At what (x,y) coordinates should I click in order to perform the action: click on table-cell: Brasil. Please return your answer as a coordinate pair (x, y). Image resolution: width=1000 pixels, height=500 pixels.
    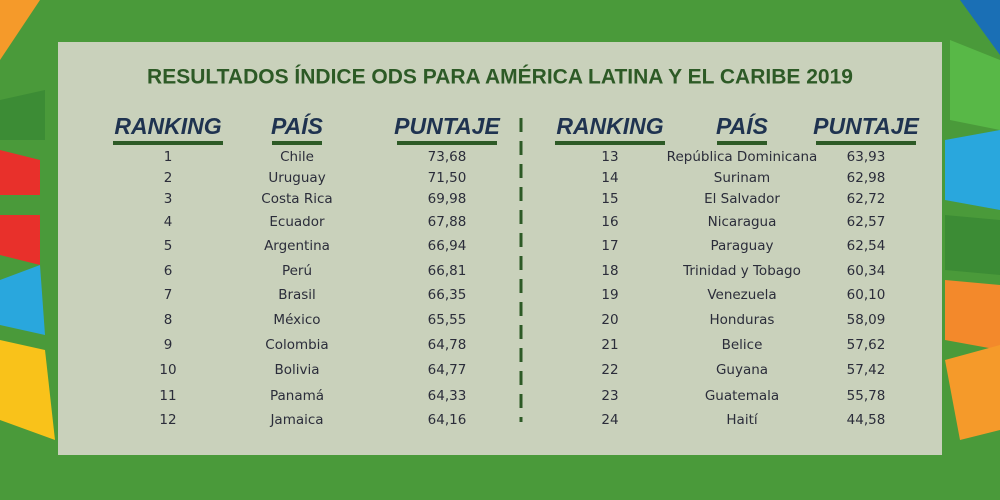
    Looking at the image, I should click on (297, 295).